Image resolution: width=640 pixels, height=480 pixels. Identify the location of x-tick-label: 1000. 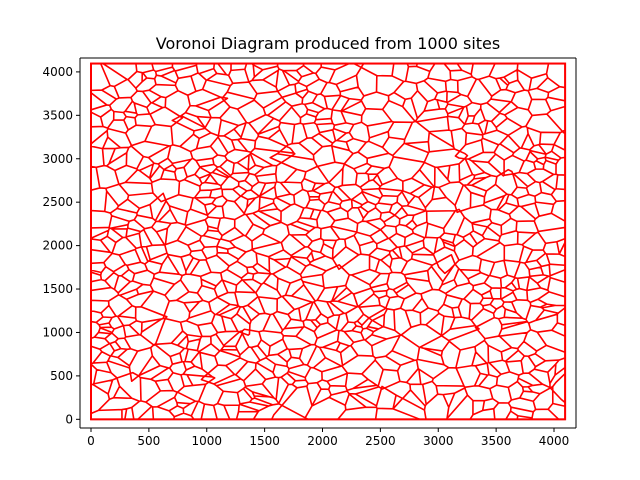
(206, 441).